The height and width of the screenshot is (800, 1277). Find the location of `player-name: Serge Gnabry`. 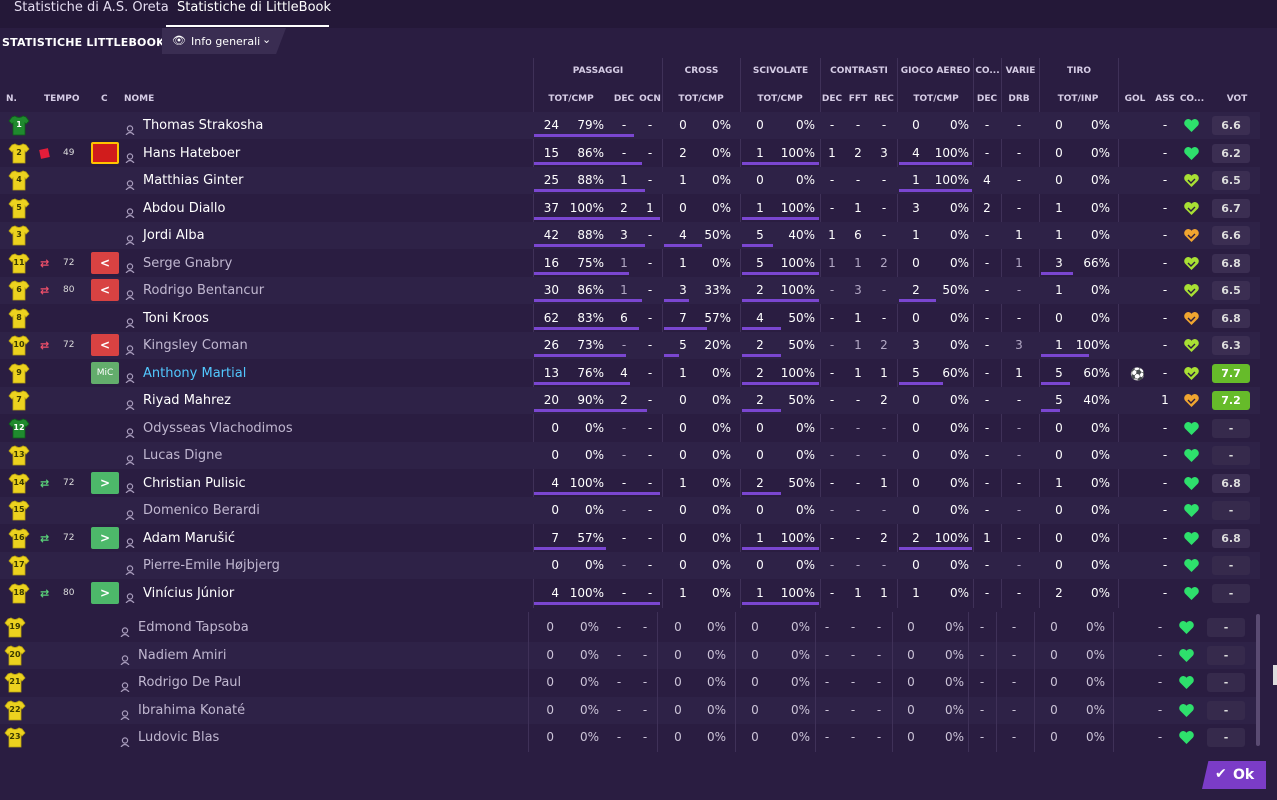

player-name: Serge Gnabry is located at coordinates (188, 263).